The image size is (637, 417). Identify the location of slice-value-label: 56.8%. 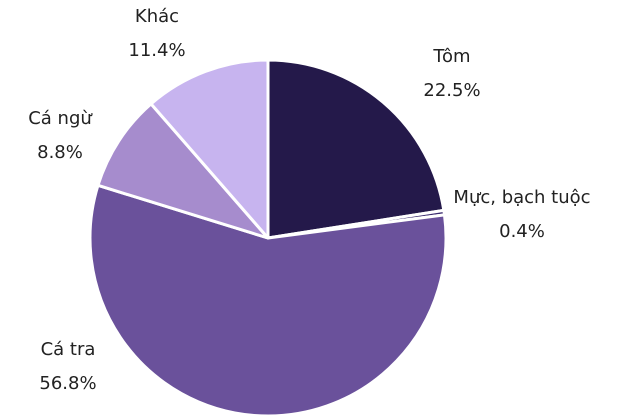
(67, 383).